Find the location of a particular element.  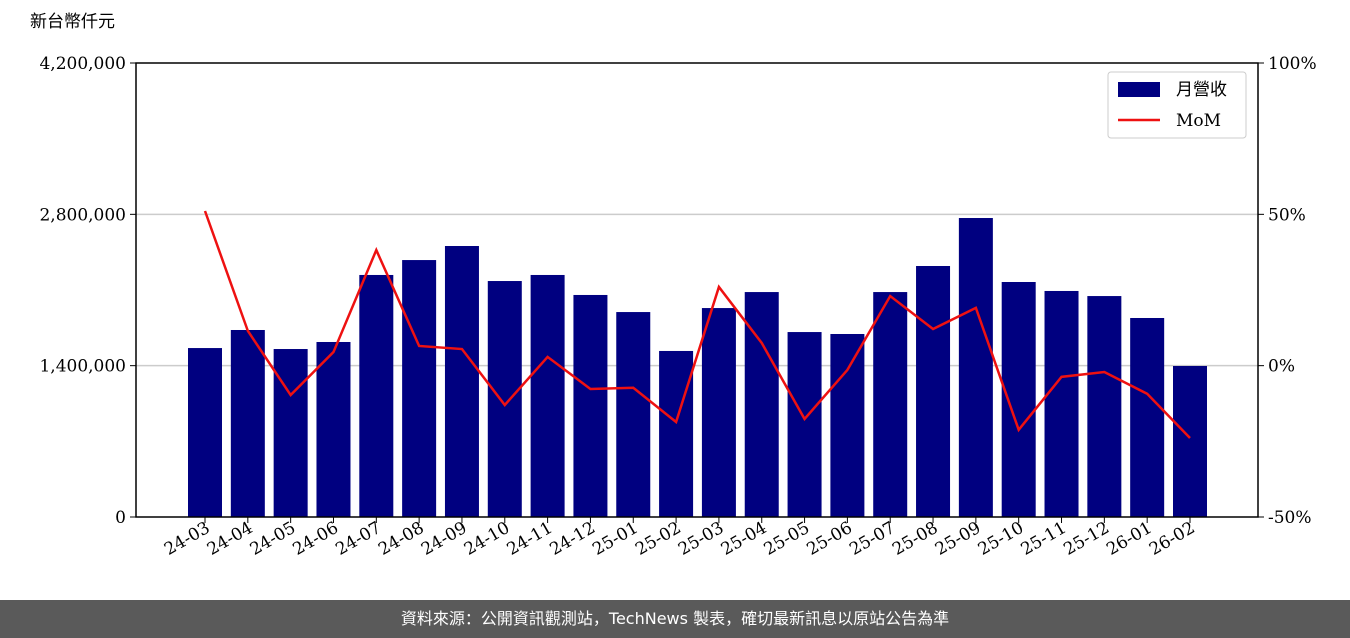

y-tick-label: 4,200,000 is located at coordinates (82, 64).